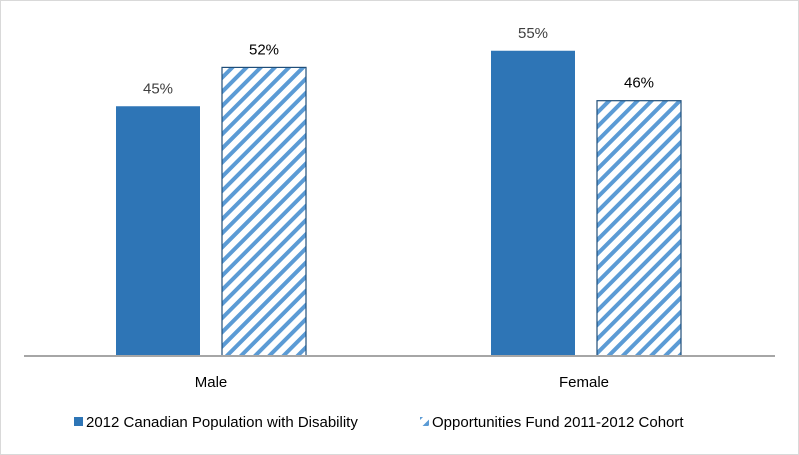  What do you see at coordinates (584, 382) in the screenshot?
I see `category-label-female: Female` at bounding box center [584, 382].